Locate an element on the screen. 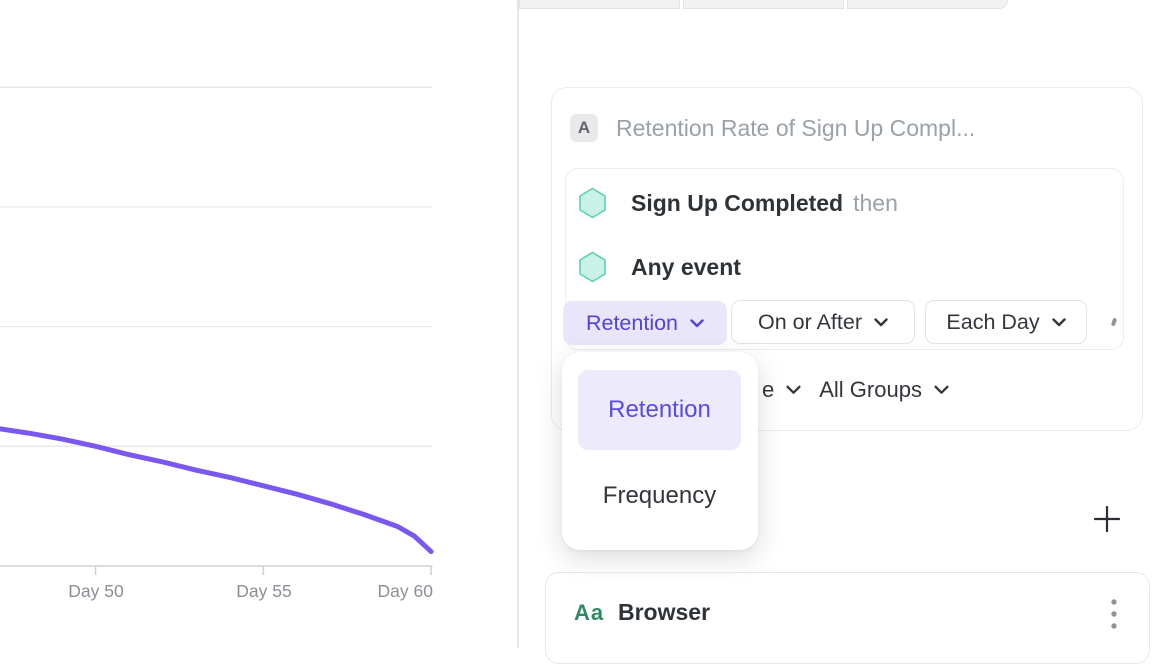 Image resolution: width=1172 pixels, height=664 pixels. event-row: Sign Up Completed then is located at coordinates (738, 203).